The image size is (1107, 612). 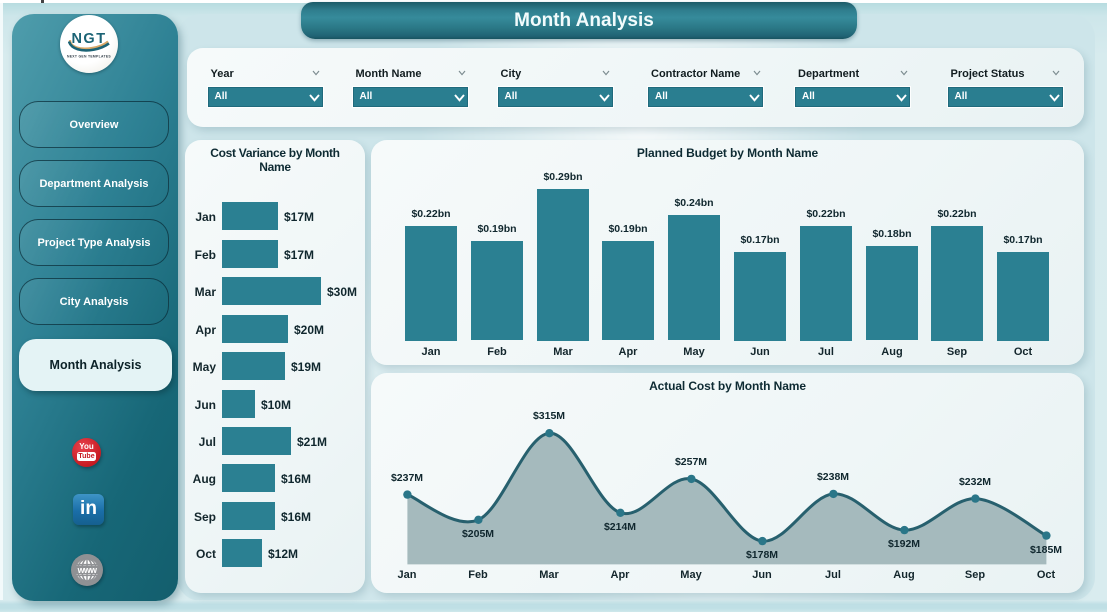 I want to click on svg-text: www, so click(x=87, y=570).